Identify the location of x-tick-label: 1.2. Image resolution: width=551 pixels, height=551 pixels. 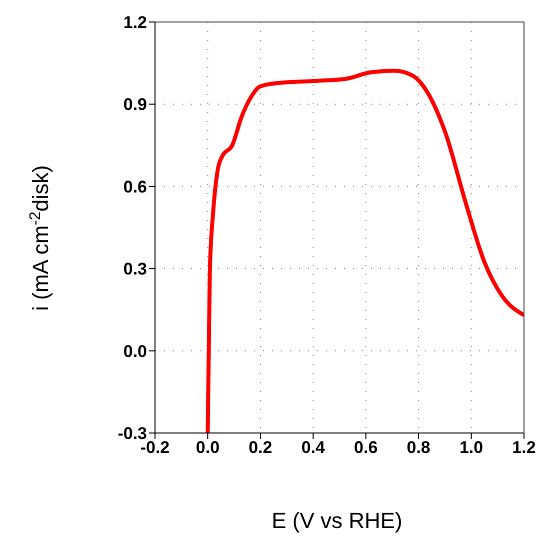
(524, 448).